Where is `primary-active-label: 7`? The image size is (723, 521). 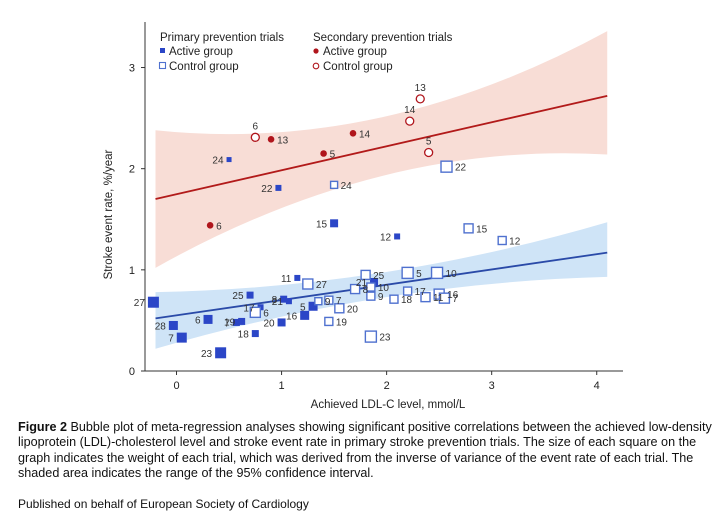 primary-active-label: 7 is located at coordinates (171, 339).